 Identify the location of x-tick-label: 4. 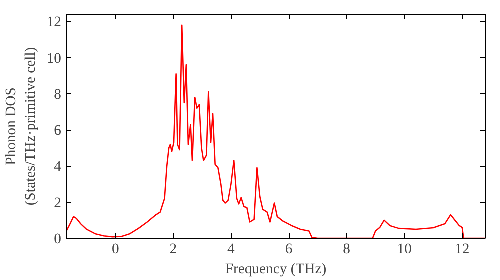
(232, 250).